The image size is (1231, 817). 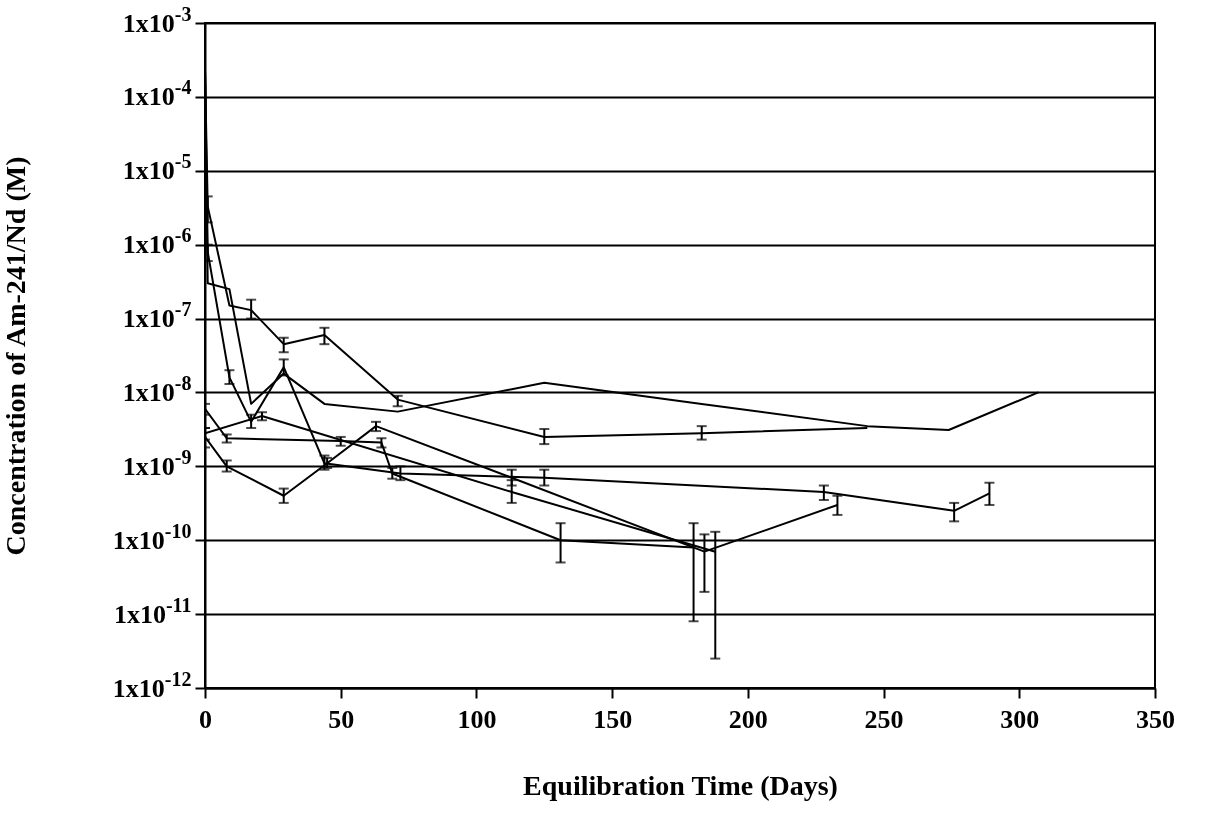 What do you see at coordinates (157, 242) in the screenshot?
I see `y-tick-label: 1x10$^{-6}$` at bounding box center [157, 242].